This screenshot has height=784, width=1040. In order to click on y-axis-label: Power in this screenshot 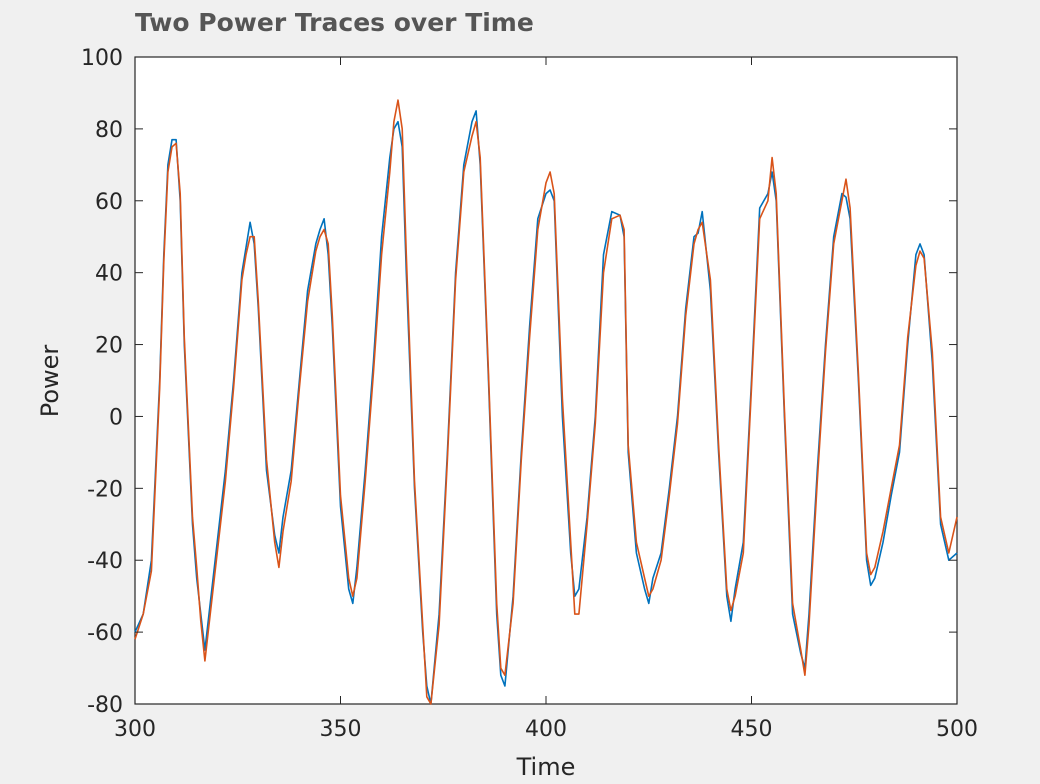, I will do `click(50, 381)`.